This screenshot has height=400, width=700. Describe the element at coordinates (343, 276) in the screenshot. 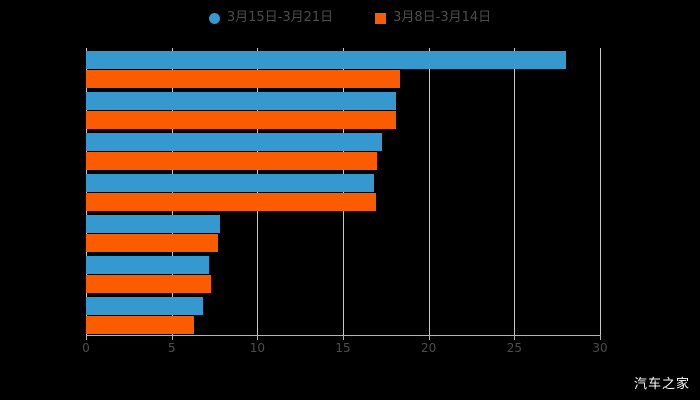

I see `chart-category-row: 中国` at that location.